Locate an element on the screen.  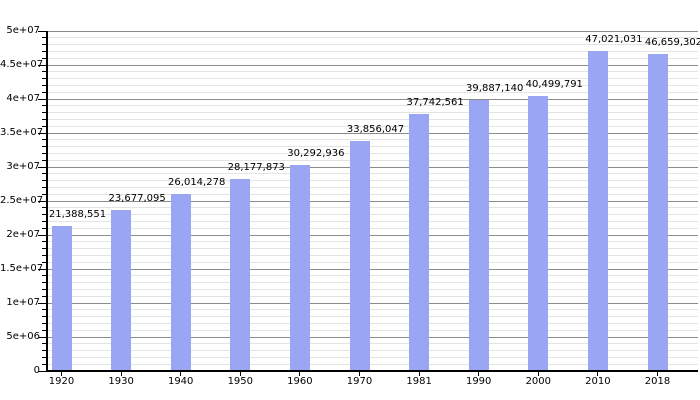
x-tick-label: 1950 is located at coordinates (240, 381).